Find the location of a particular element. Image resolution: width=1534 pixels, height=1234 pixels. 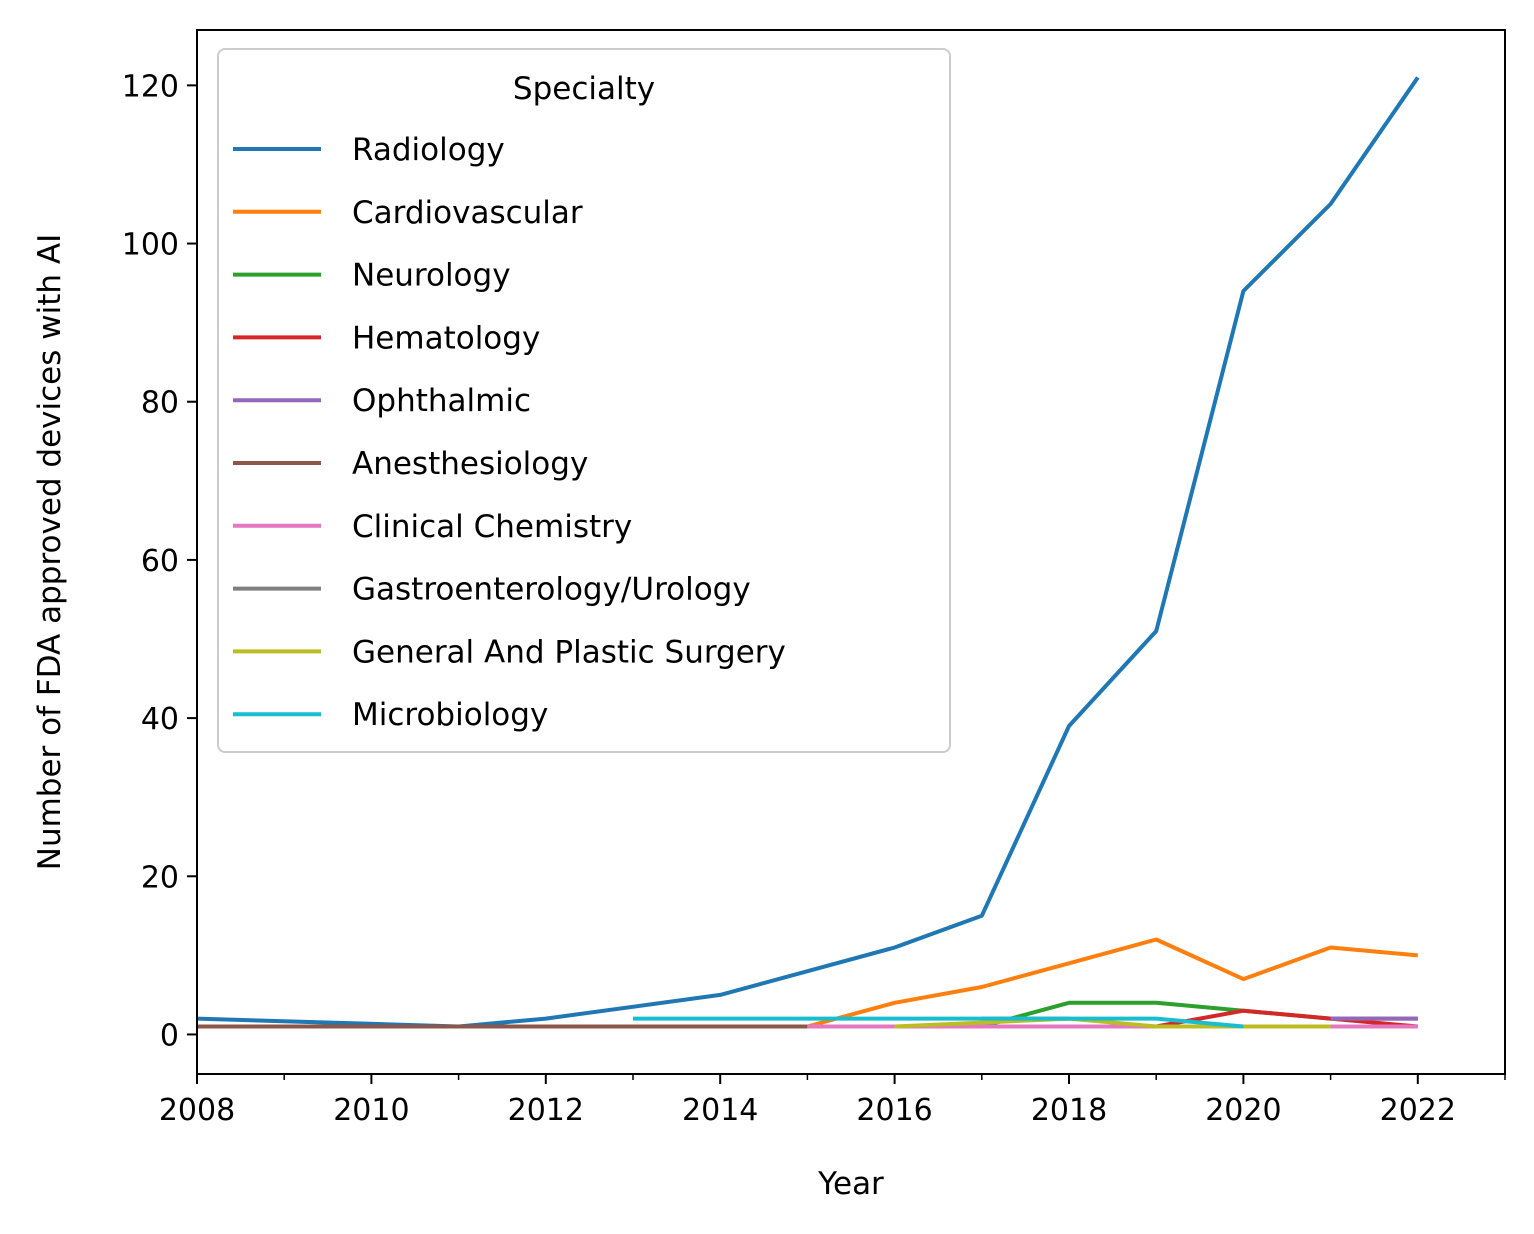

y-tick-label: 60 is located at coordinates (160, 561).